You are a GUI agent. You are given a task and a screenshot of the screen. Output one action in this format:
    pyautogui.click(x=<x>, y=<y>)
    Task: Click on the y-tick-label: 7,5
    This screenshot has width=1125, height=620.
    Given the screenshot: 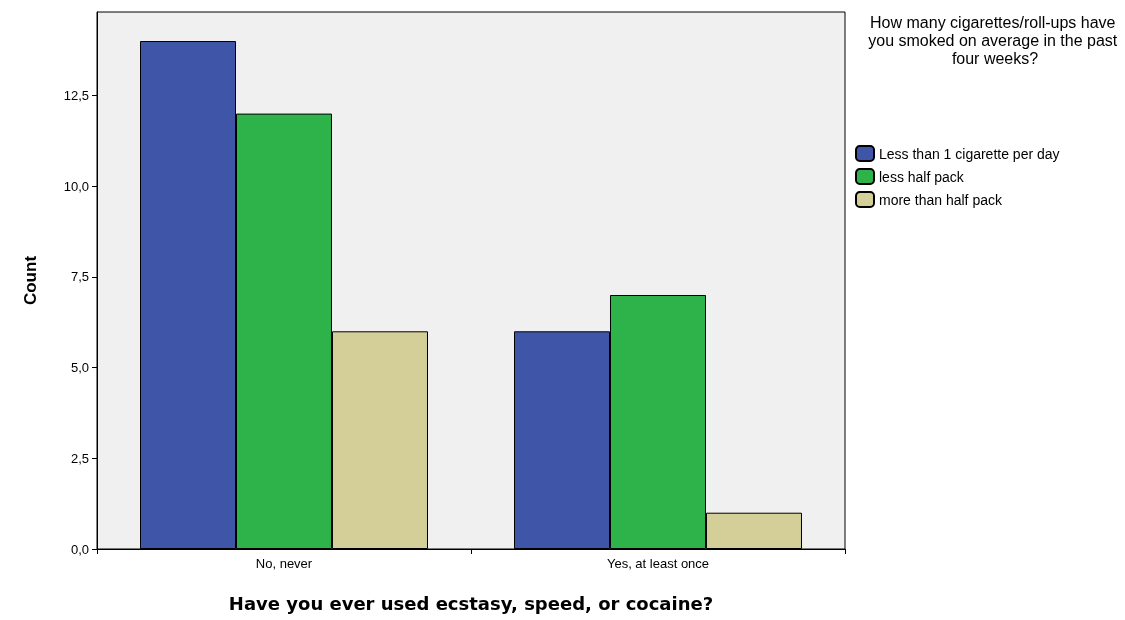 What is the action you would take?
    pyautogui.click(x=79, y=277)
    